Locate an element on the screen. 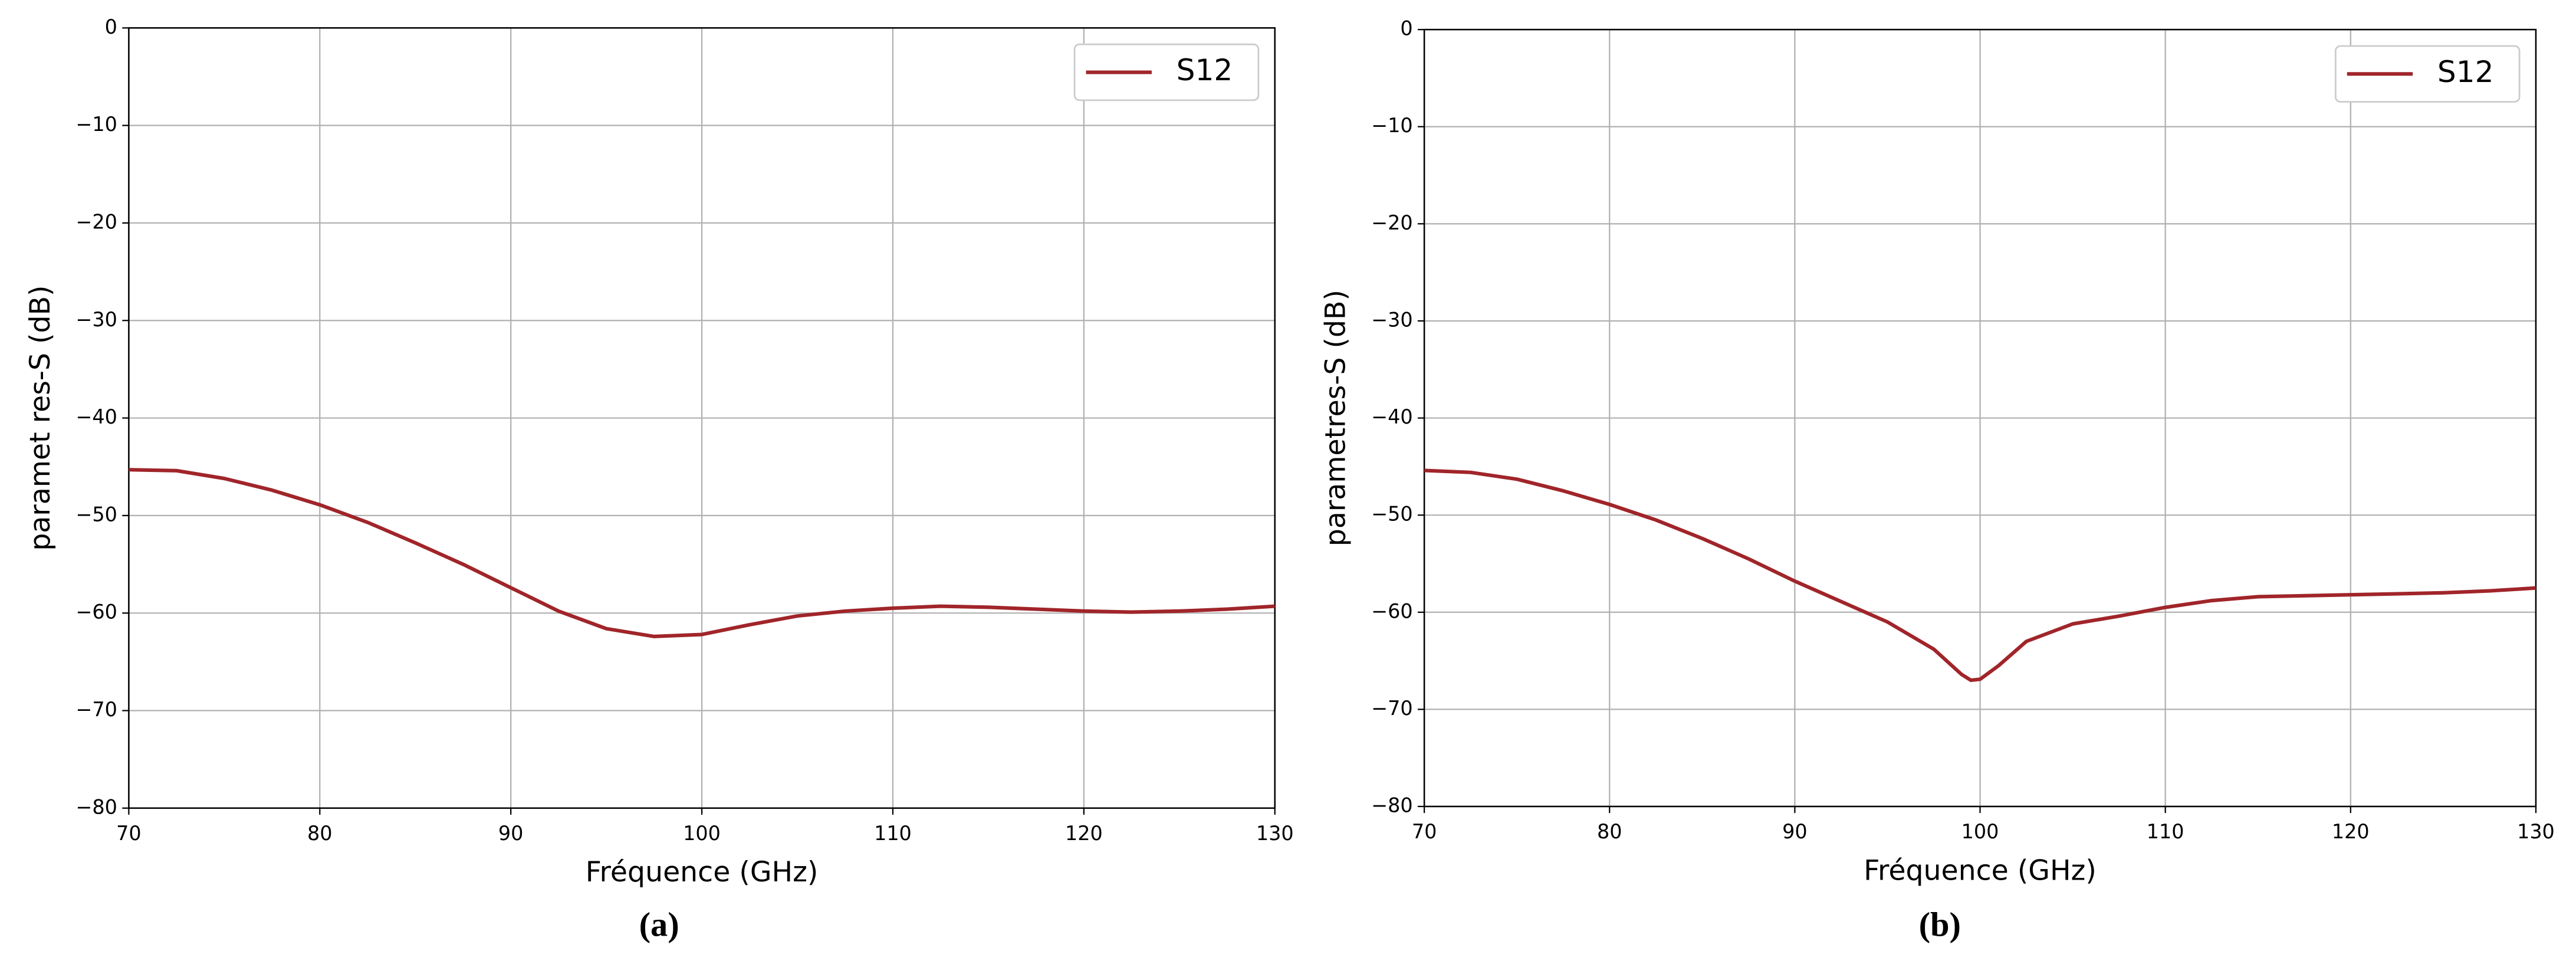  y-axis-label: parametres-S (dB) is located at coordinates (1336, 418).